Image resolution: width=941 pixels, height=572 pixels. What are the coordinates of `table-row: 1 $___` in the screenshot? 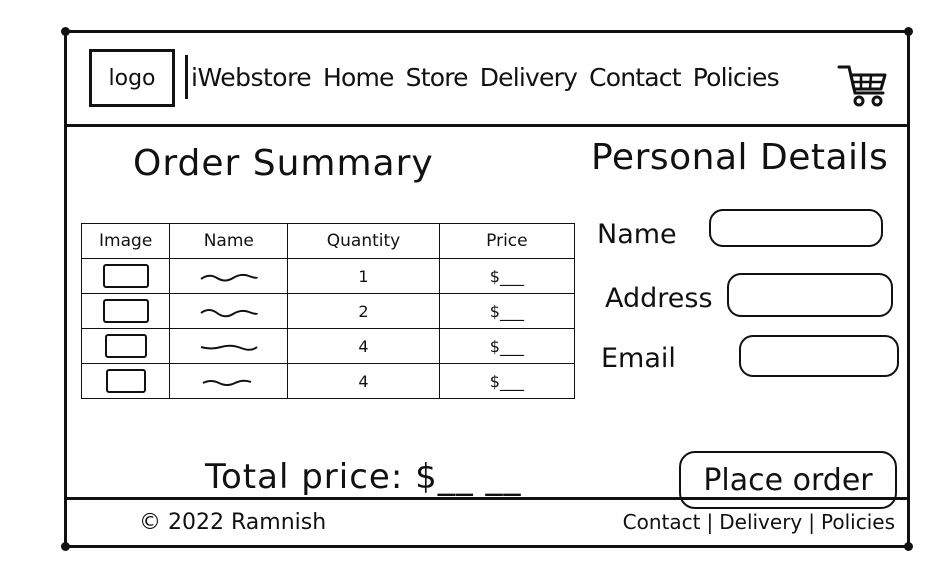 It's located at (328, 276).